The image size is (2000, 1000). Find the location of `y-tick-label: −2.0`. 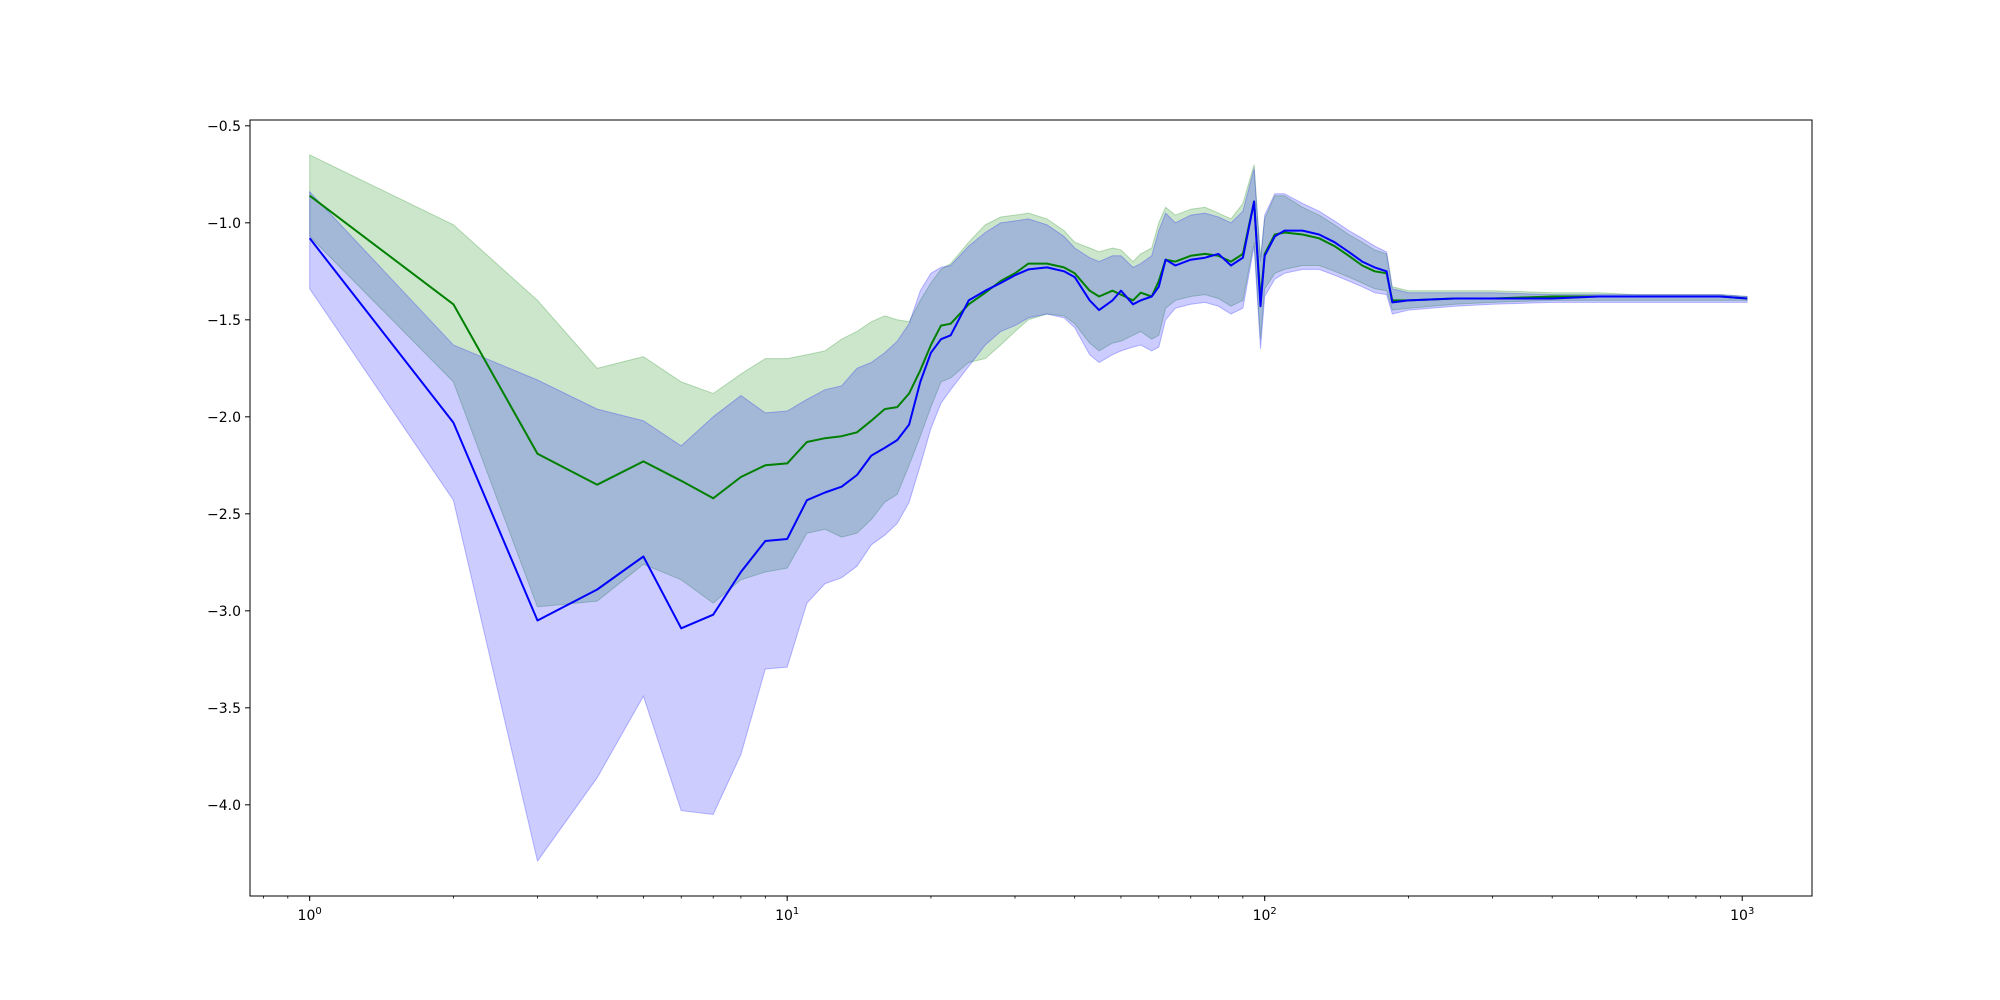

y-tick-label: −2.0 is located at coordinates (224, 418).